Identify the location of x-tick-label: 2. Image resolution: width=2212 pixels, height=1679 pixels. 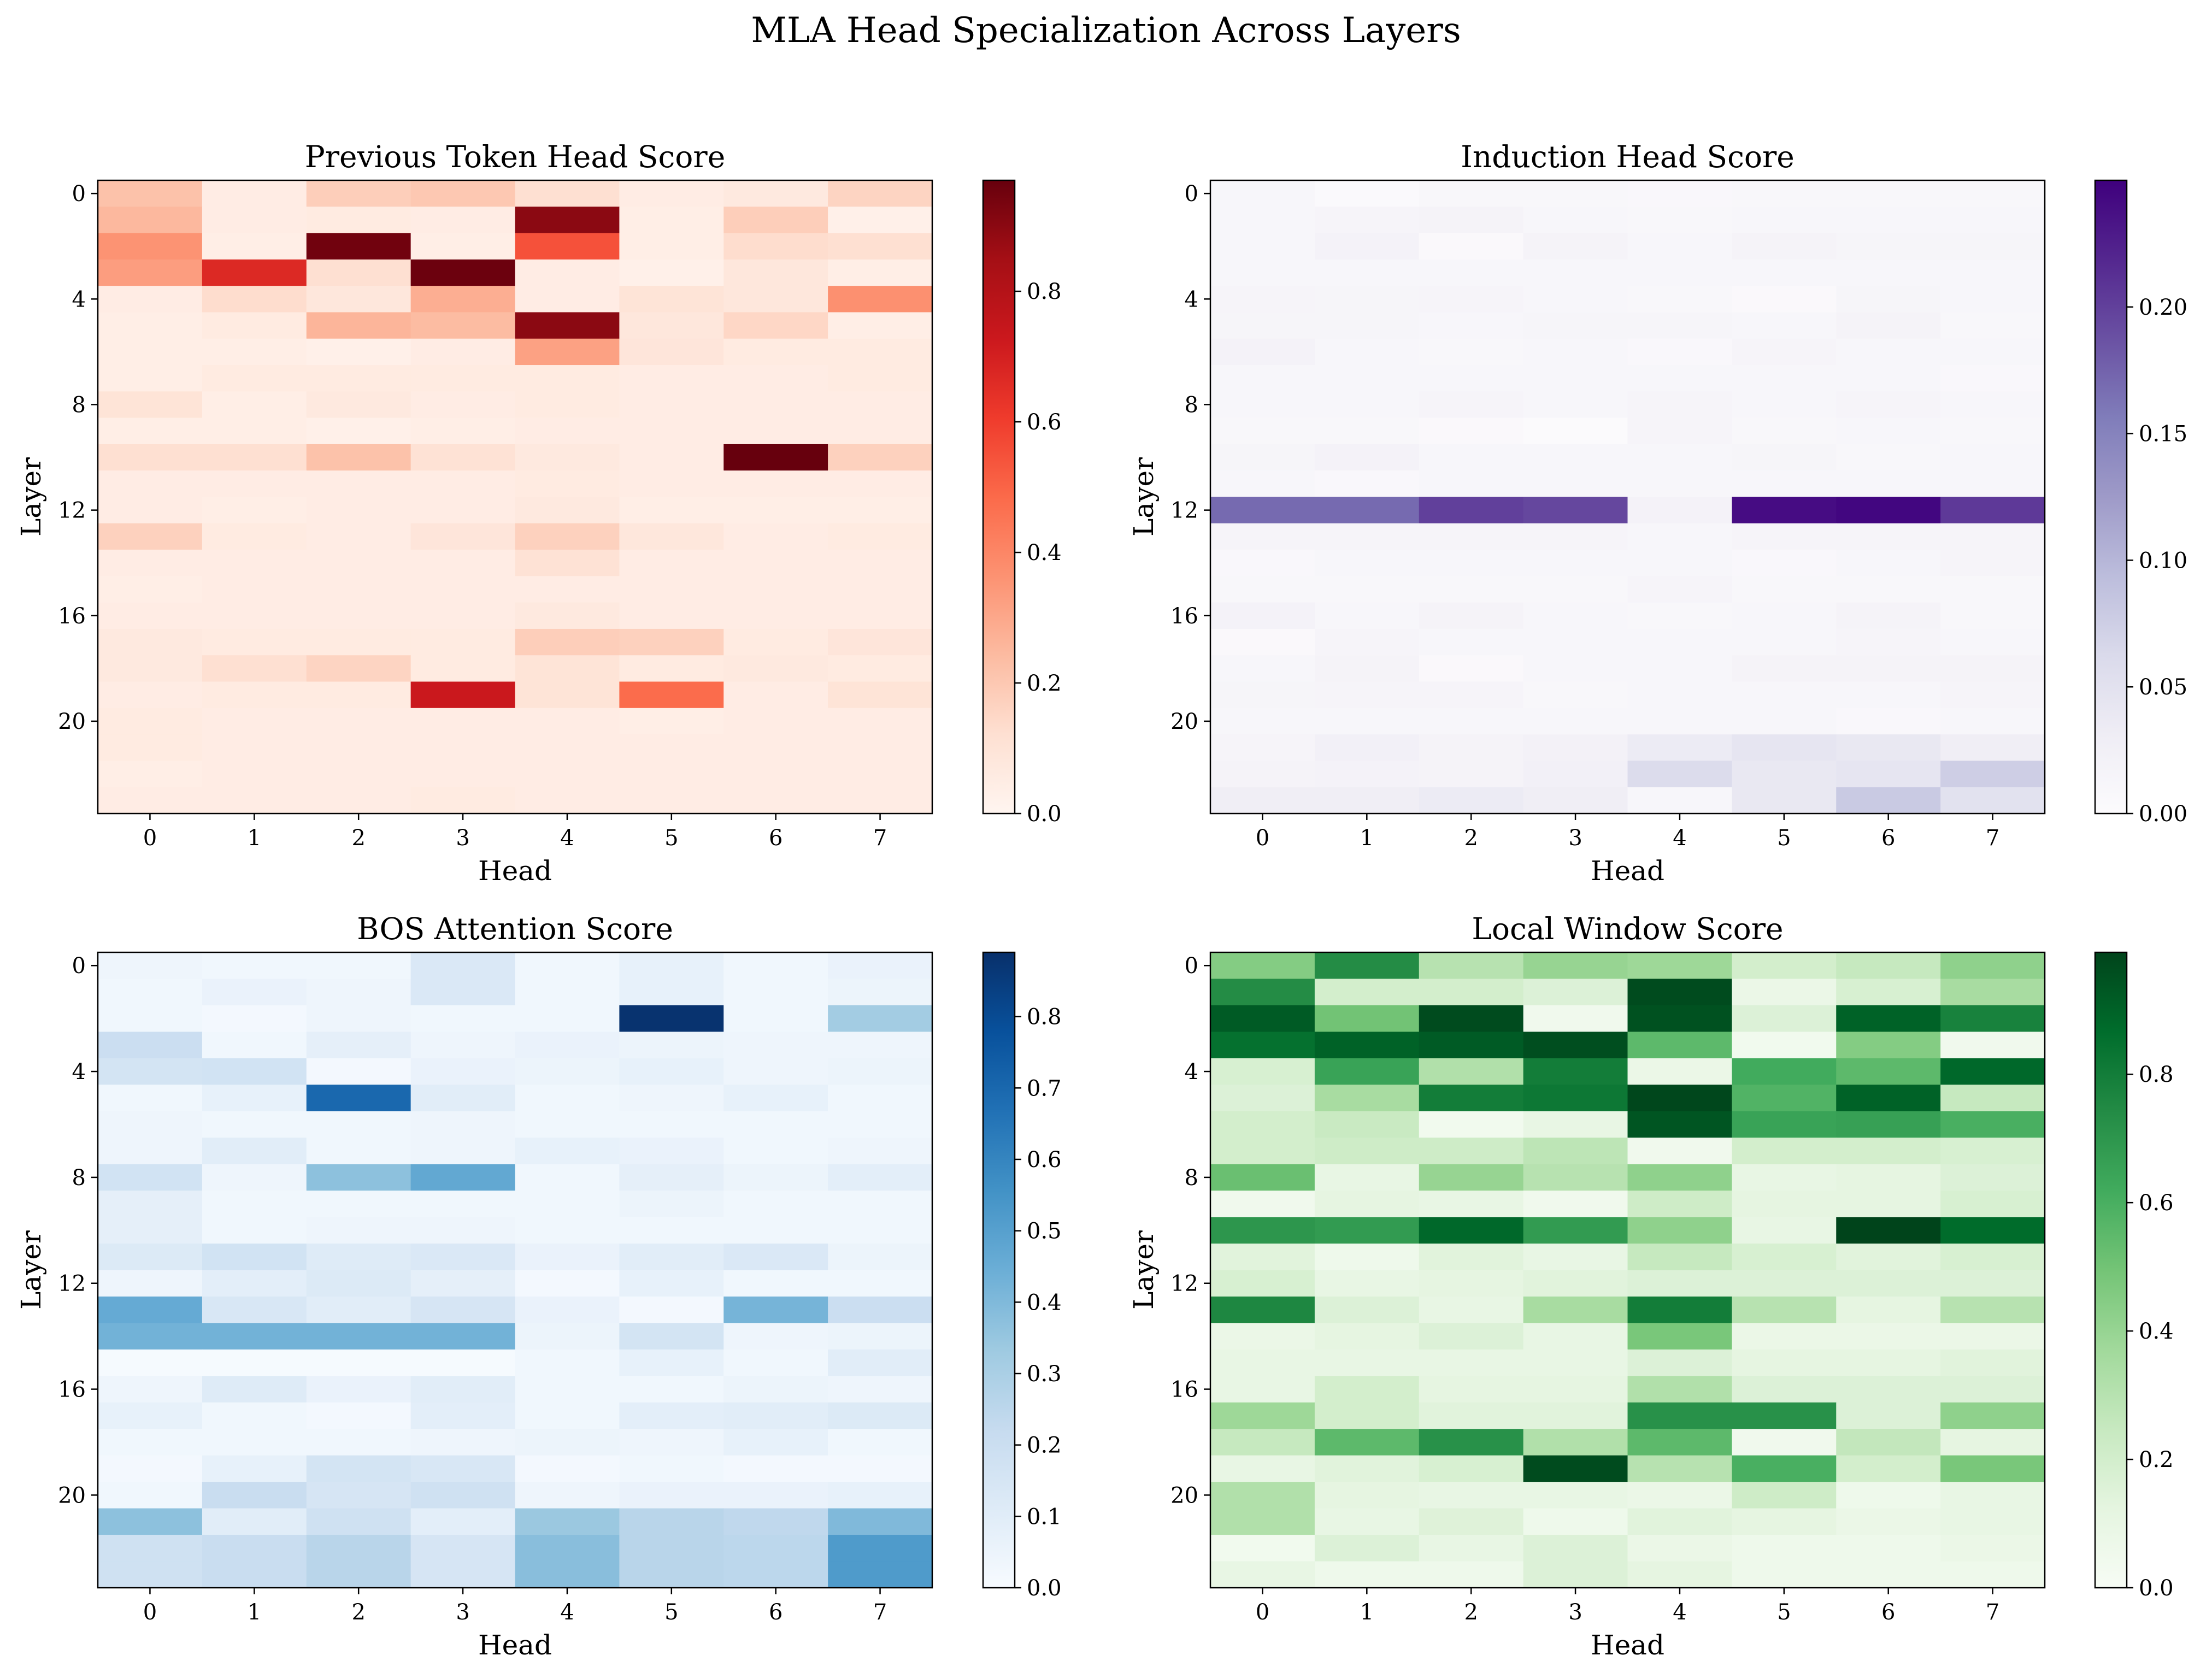
(358, 838).